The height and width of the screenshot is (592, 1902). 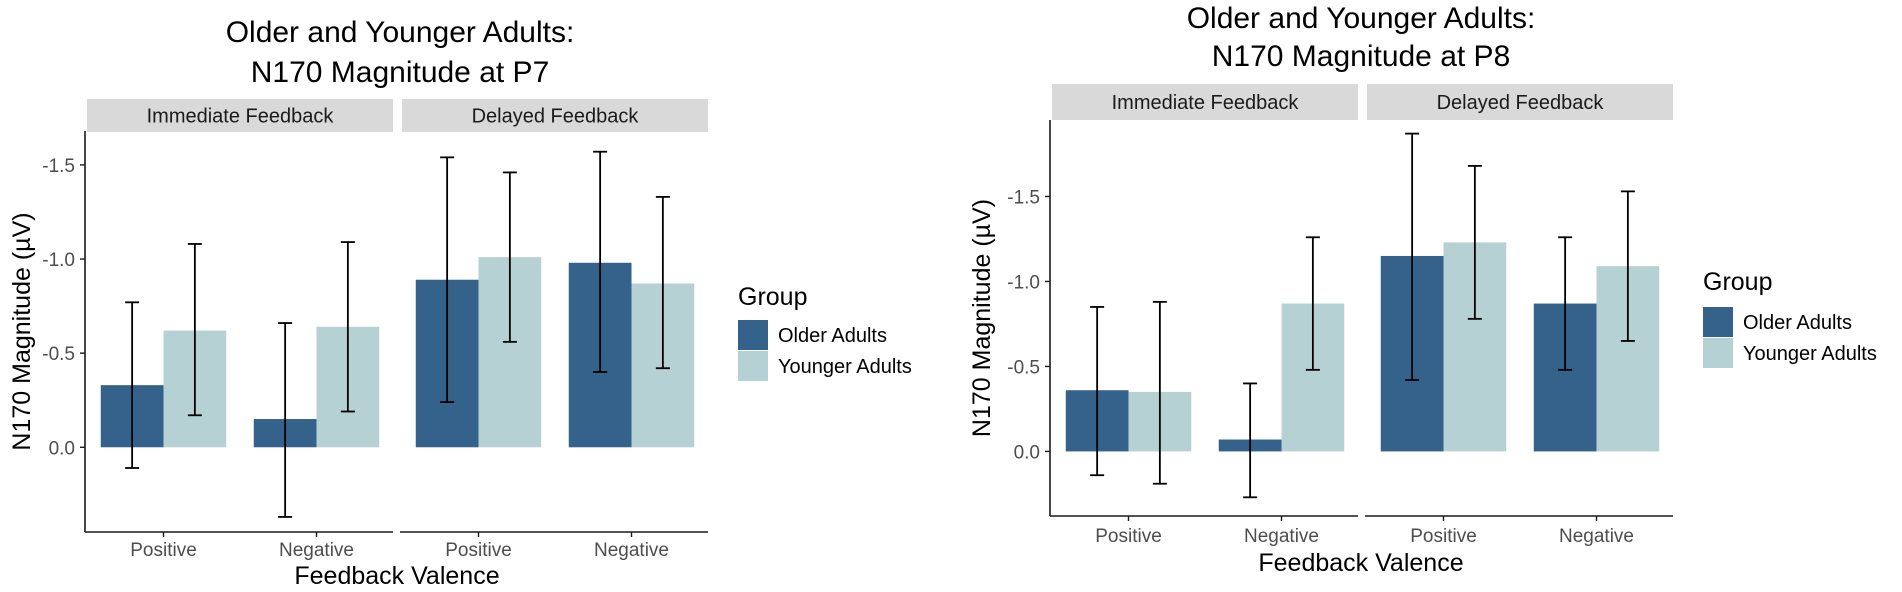 I want to click on chart-title-line: N170 Magnitude at P8, so click(x=1361, y=56).